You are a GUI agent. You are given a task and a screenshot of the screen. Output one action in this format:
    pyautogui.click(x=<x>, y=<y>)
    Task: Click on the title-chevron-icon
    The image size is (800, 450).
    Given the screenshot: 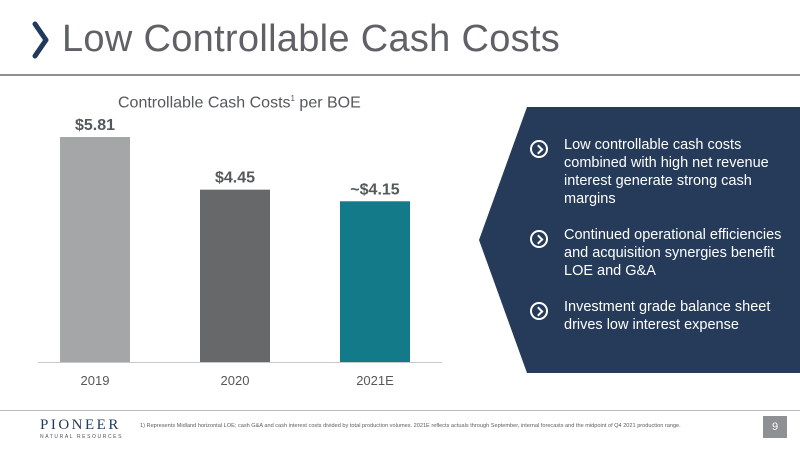 What is the action you would take?
    pyautogui.click(x=40, y=40)
    